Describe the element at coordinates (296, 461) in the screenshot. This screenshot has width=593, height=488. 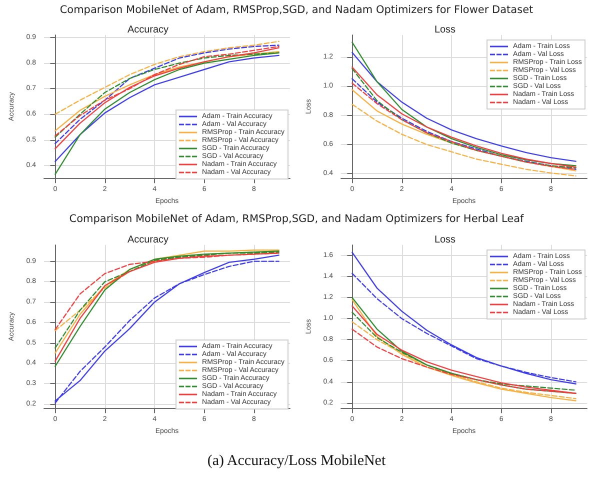
I see `text: (a) Accuracy/Loss MobileNet` at that location.